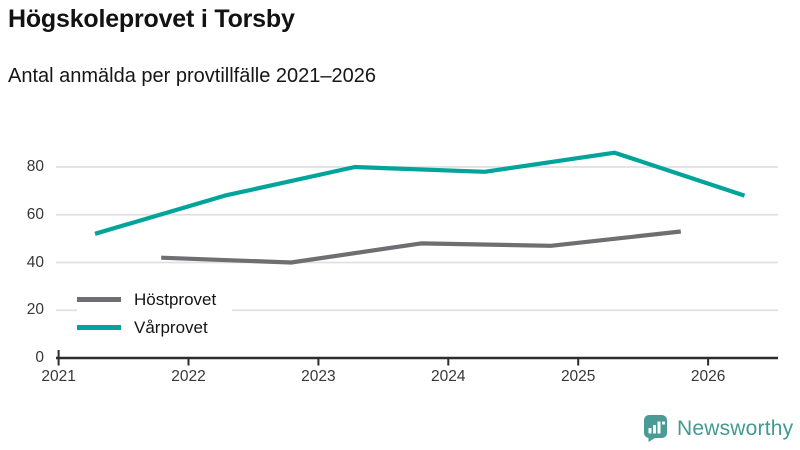 The image size is (800, 450). What do you see at coordinates (735, 428) in the screenshot?
I see `brand-name: Newsworthy` at bounding box center [735, 428].